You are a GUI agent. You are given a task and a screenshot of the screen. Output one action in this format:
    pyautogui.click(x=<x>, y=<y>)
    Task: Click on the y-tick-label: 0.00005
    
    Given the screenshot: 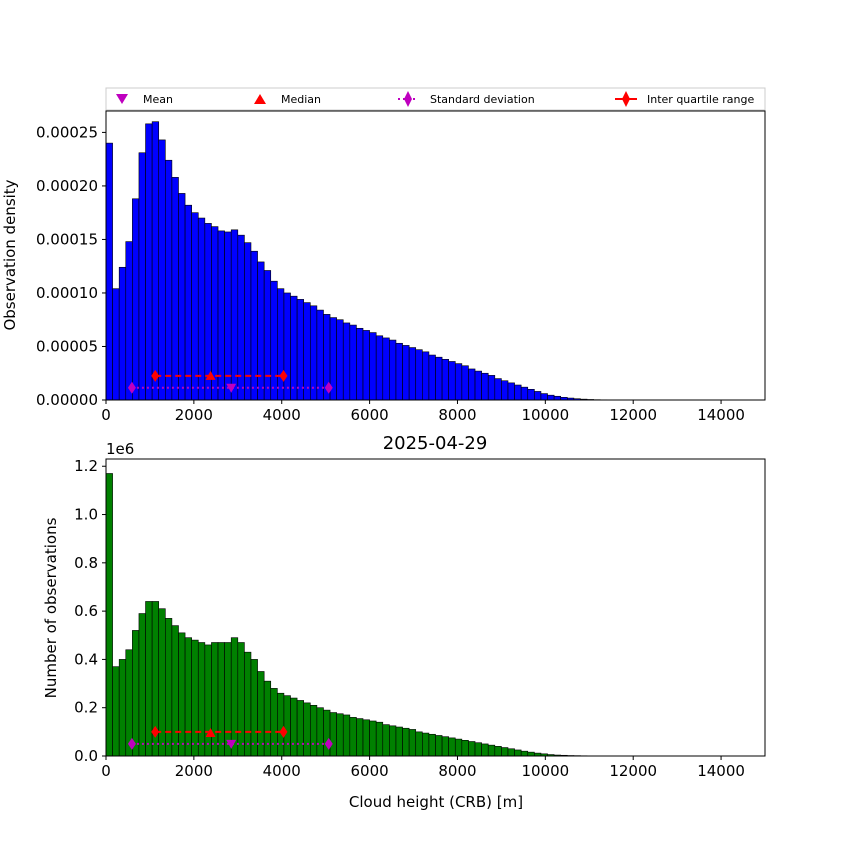 What is the action you would take?
    pyautogui.click(x=67, y=346)
    